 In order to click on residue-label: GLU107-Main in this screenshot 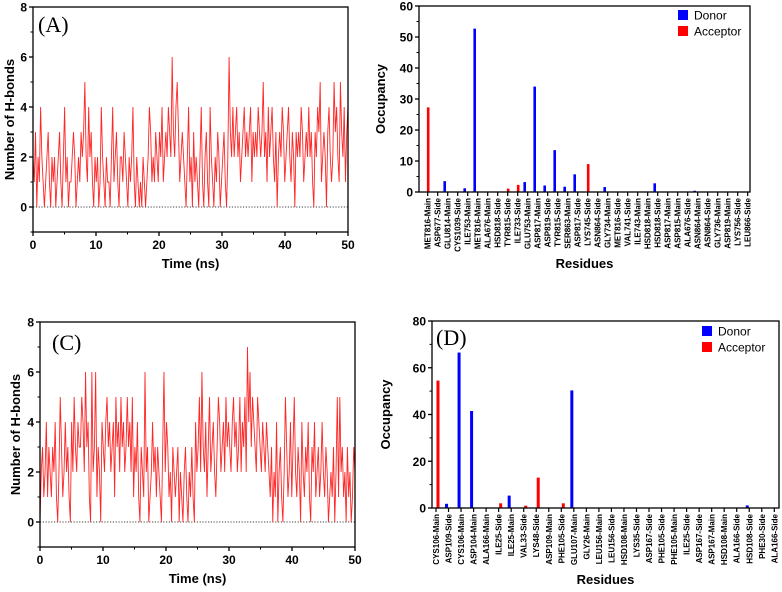, I will do `click(574, 539)`.